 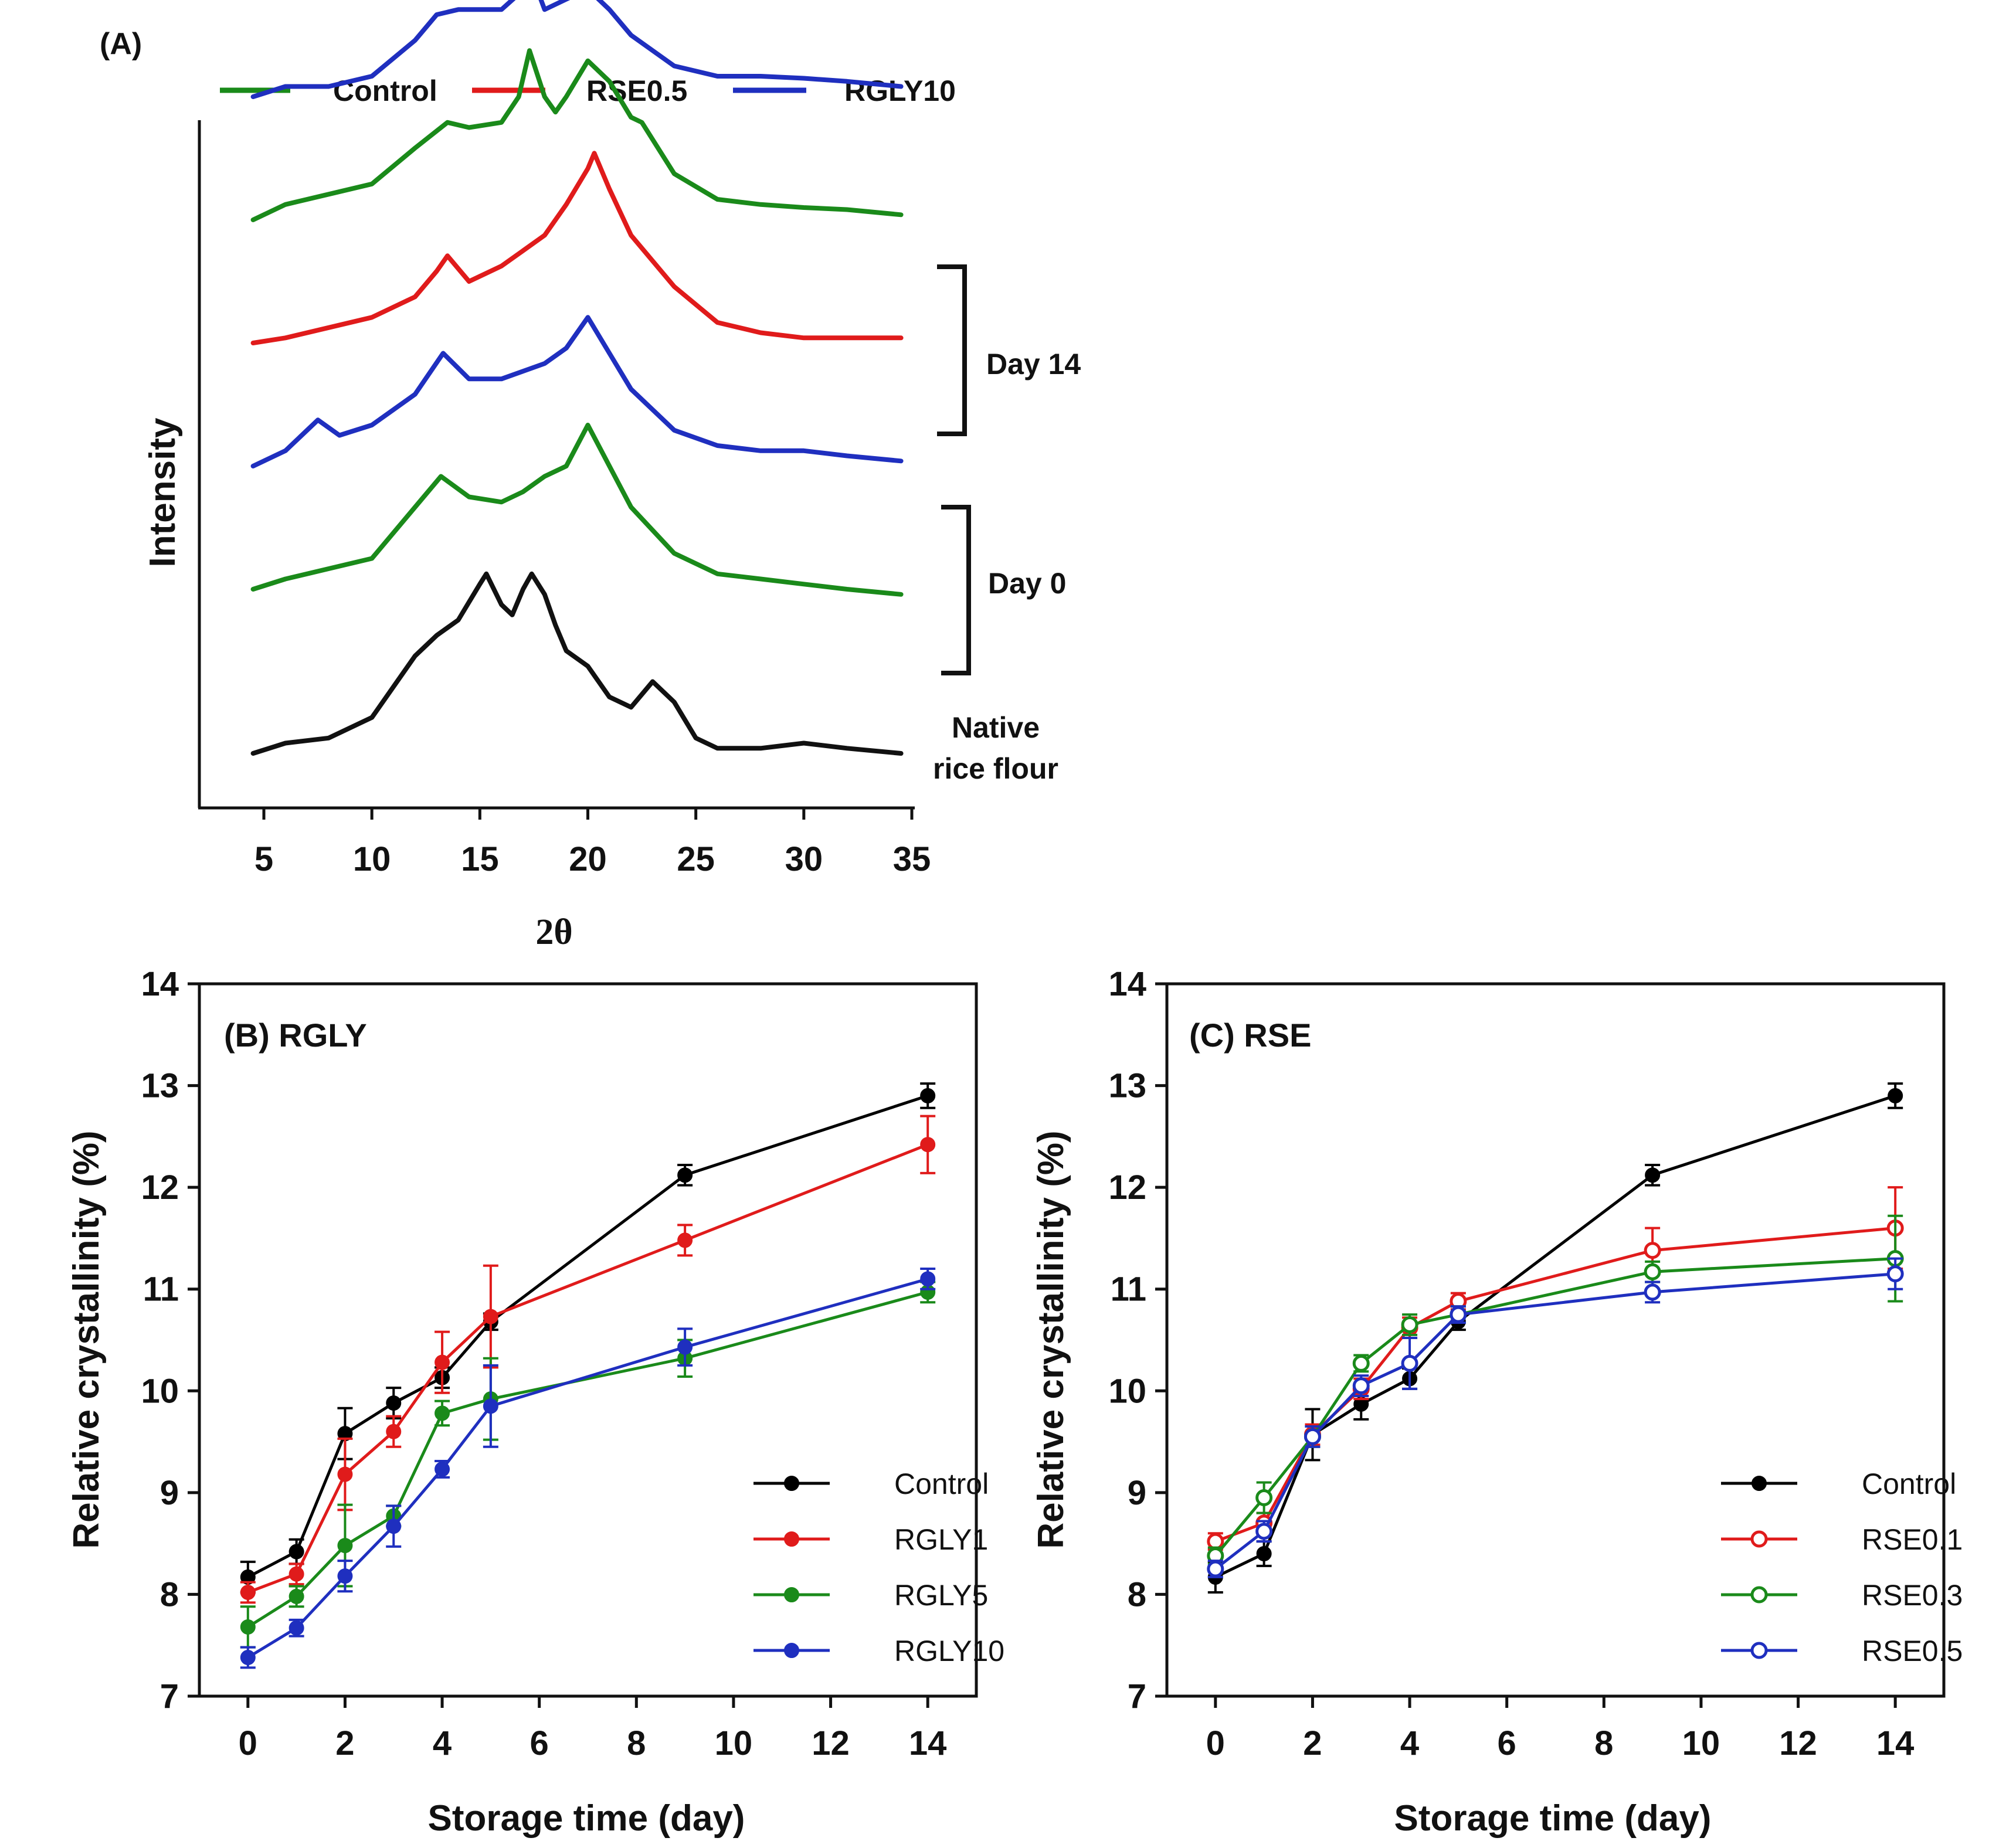 What do you see at coordinates (637, 91) in the screenshot?
I see `legend-a-label-rse05: RSE0.5` at bounding box center [637, 91].